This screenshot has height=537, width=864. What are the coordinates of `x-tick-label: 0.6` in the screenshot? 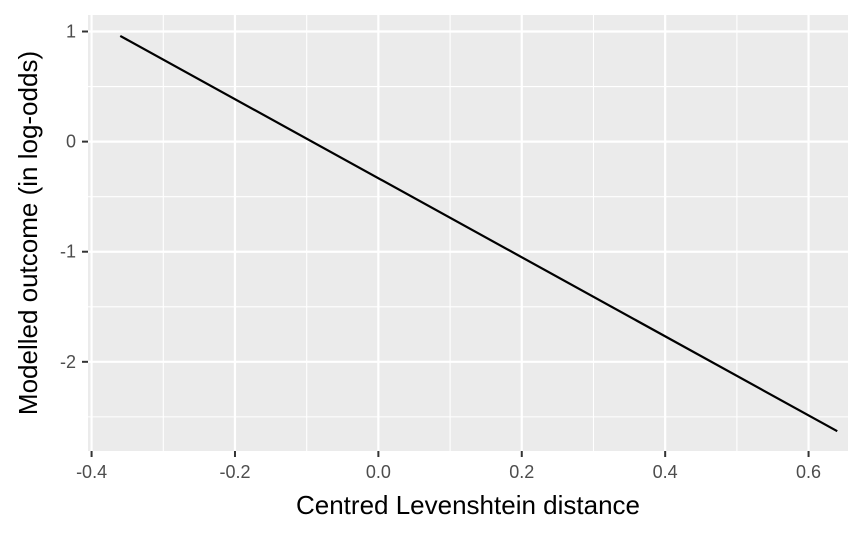 It's located at (808, 472).